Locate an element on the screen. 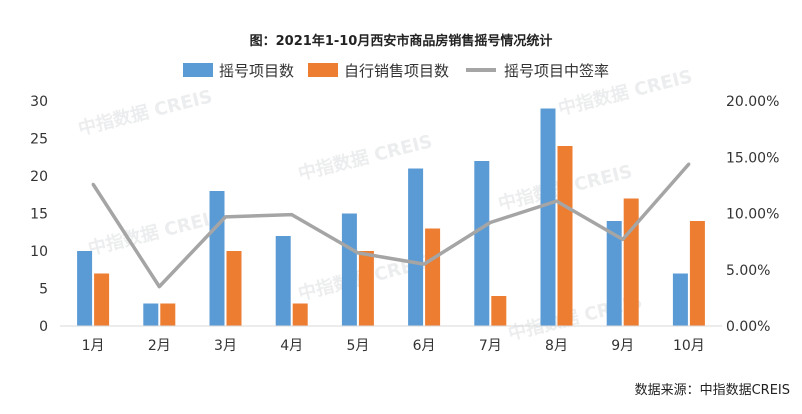 This screenshot has width=802, height=414. x-tick-label: 10月 is located at coordinates (689, 346).